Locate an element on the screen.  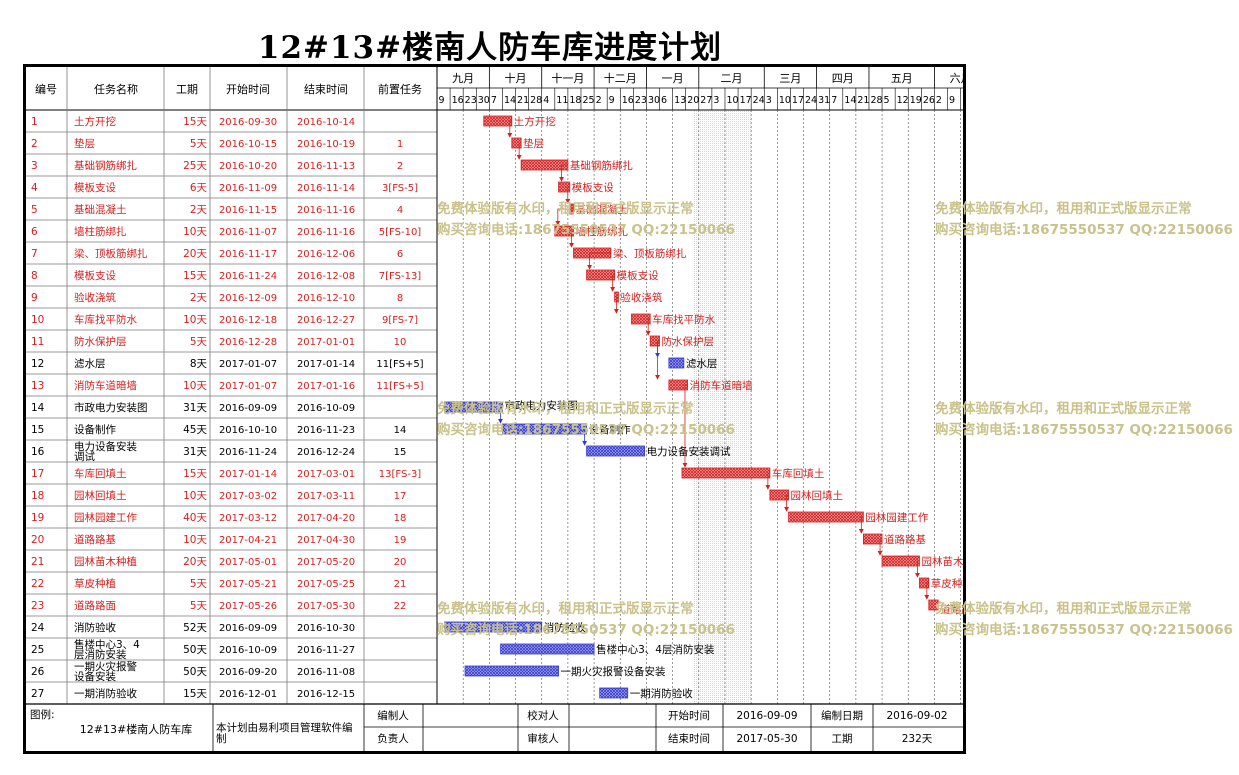
week-label: 18 is located at coordinates (575, 100).